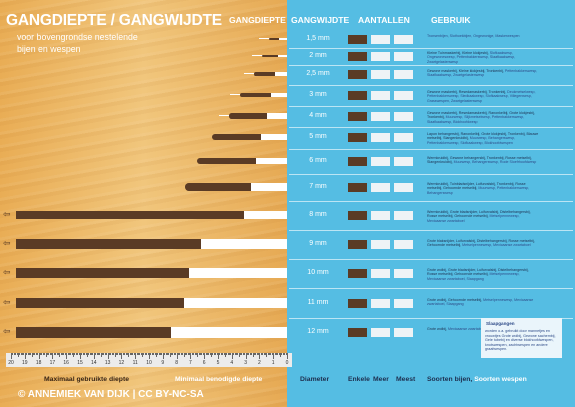 This screenshot has height=407, width=575. I want to click on meer-label: Meer, so click(381, 379).